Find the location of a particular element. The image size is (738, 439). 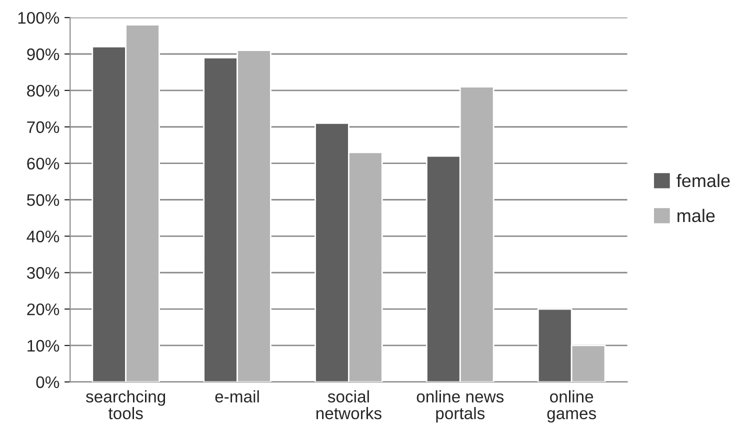

y-tick-label: 60% is located at coordinates (43, 164).